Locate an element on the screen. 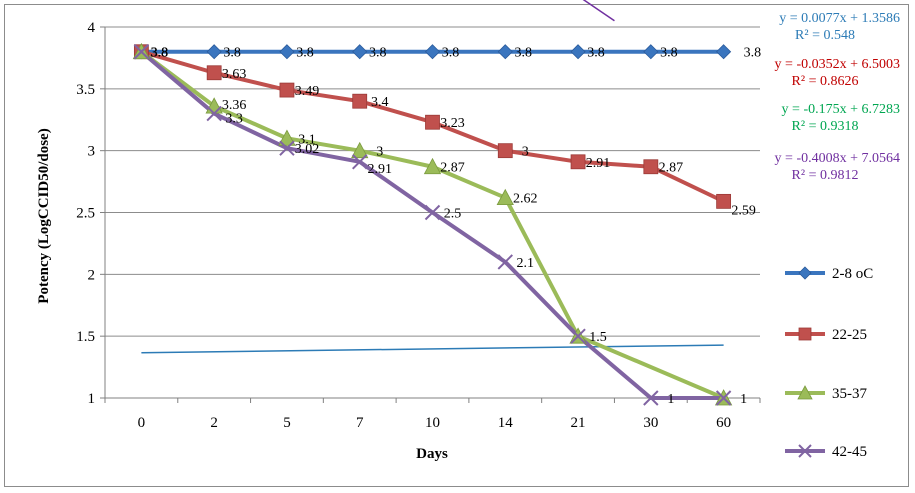 This screenshot has height=493, width=915. data-label-2-8: 1 is located at coordinates (743, 399).